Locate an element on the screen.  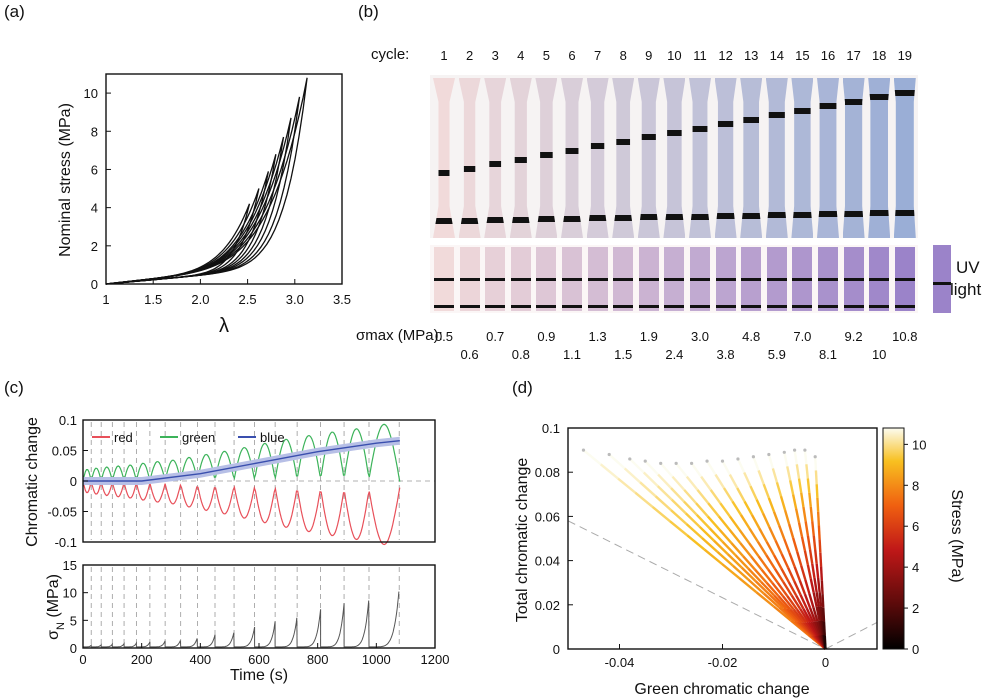
sigma-value: 2.4 is located at coordinates (674, 354).